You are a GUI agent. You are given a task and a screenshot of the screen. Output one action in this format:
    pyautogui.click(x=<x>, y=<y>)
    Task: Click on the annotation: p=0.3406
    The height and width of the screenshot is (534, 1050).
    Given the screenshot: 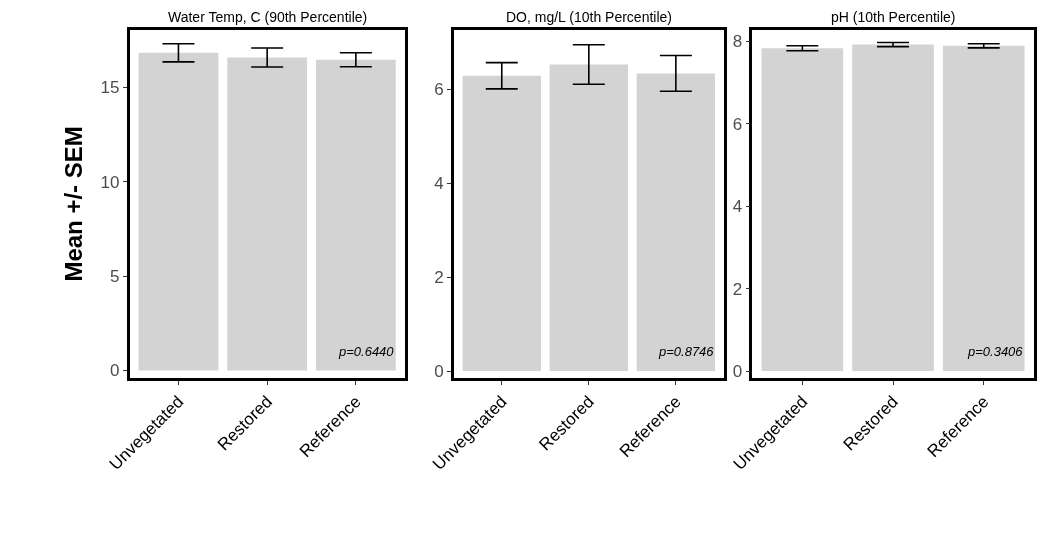 What is the action you would take?
    pyautogui.click(x=995, y=351)
    